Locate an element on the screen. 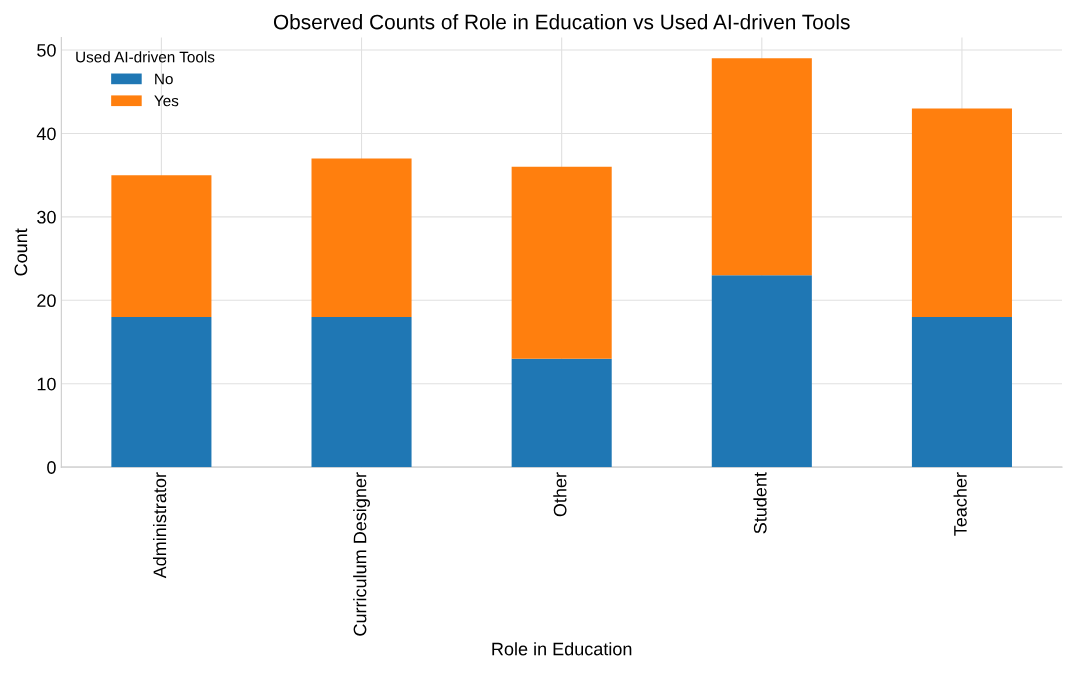 This screenshot has width=1076, height=682. y-tick-label: 40 is located at coordinates (46, 134).